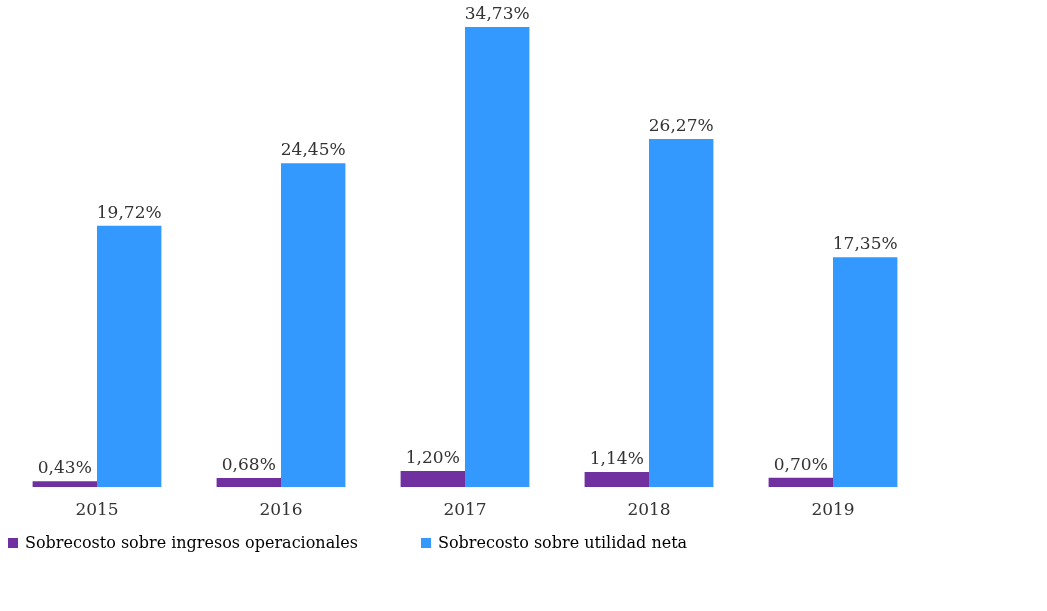 The image size is (1047, 611). Describe the element at coordinates (616, 457) in the screenshot. I see `data-label: 1,14%` at that location.